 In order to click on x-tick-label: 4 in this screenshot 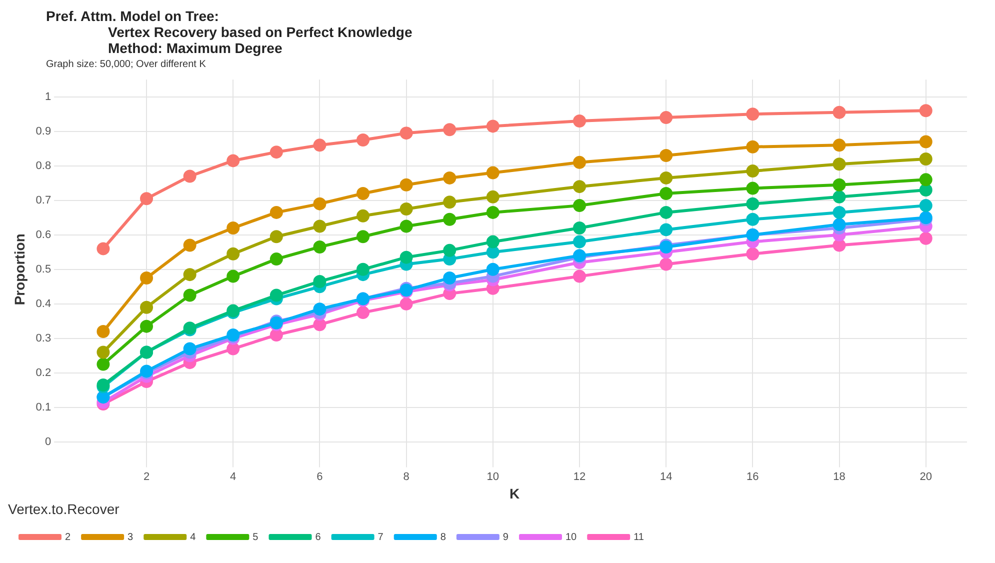, I will do `click(233, 476)`.